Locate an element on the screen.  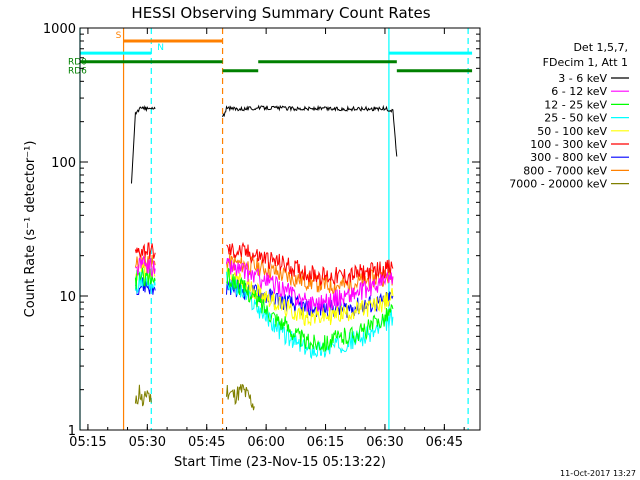
y-axis-title: Count Rate (s⁻¹ detector⁻¹) is located at coordinates (30, 229).